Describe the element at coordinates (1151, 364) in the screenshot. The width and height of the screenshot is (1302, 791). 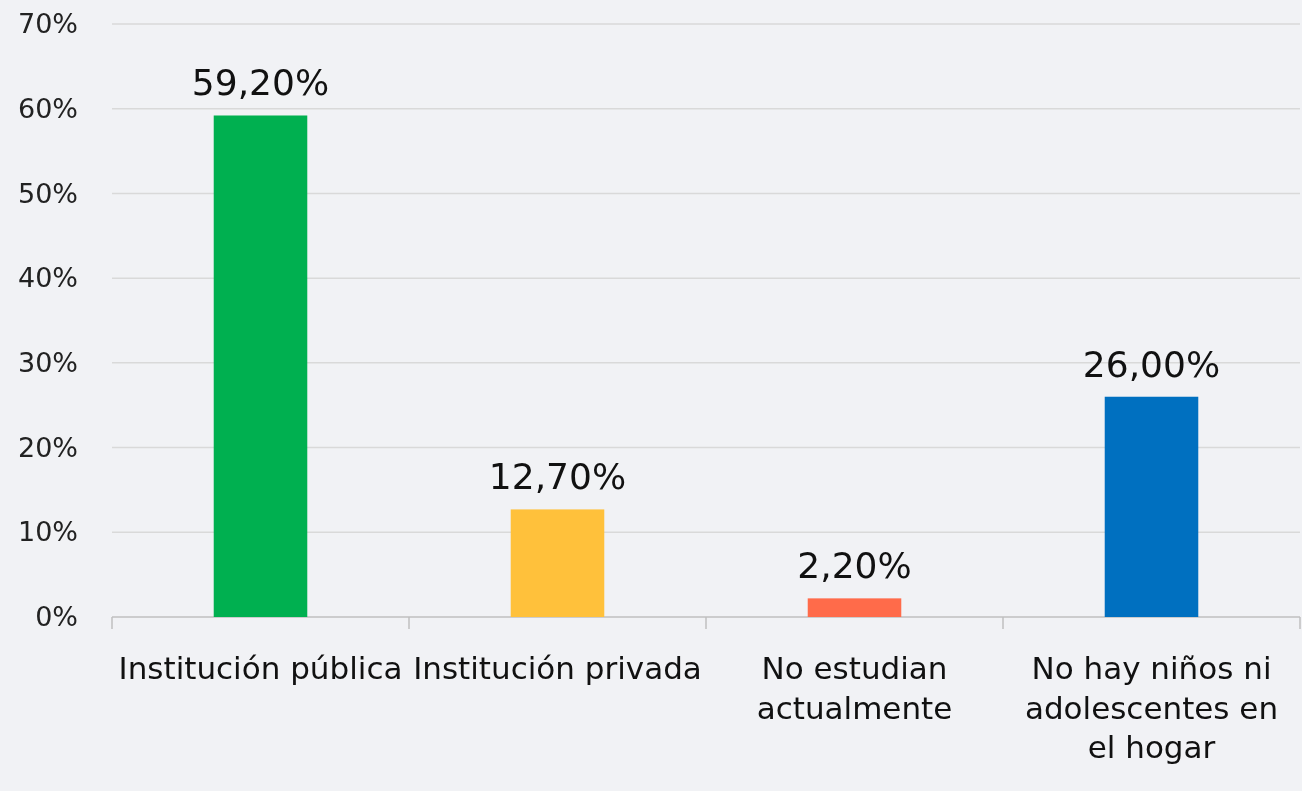
I see `data-label: 26,00%` at that location.